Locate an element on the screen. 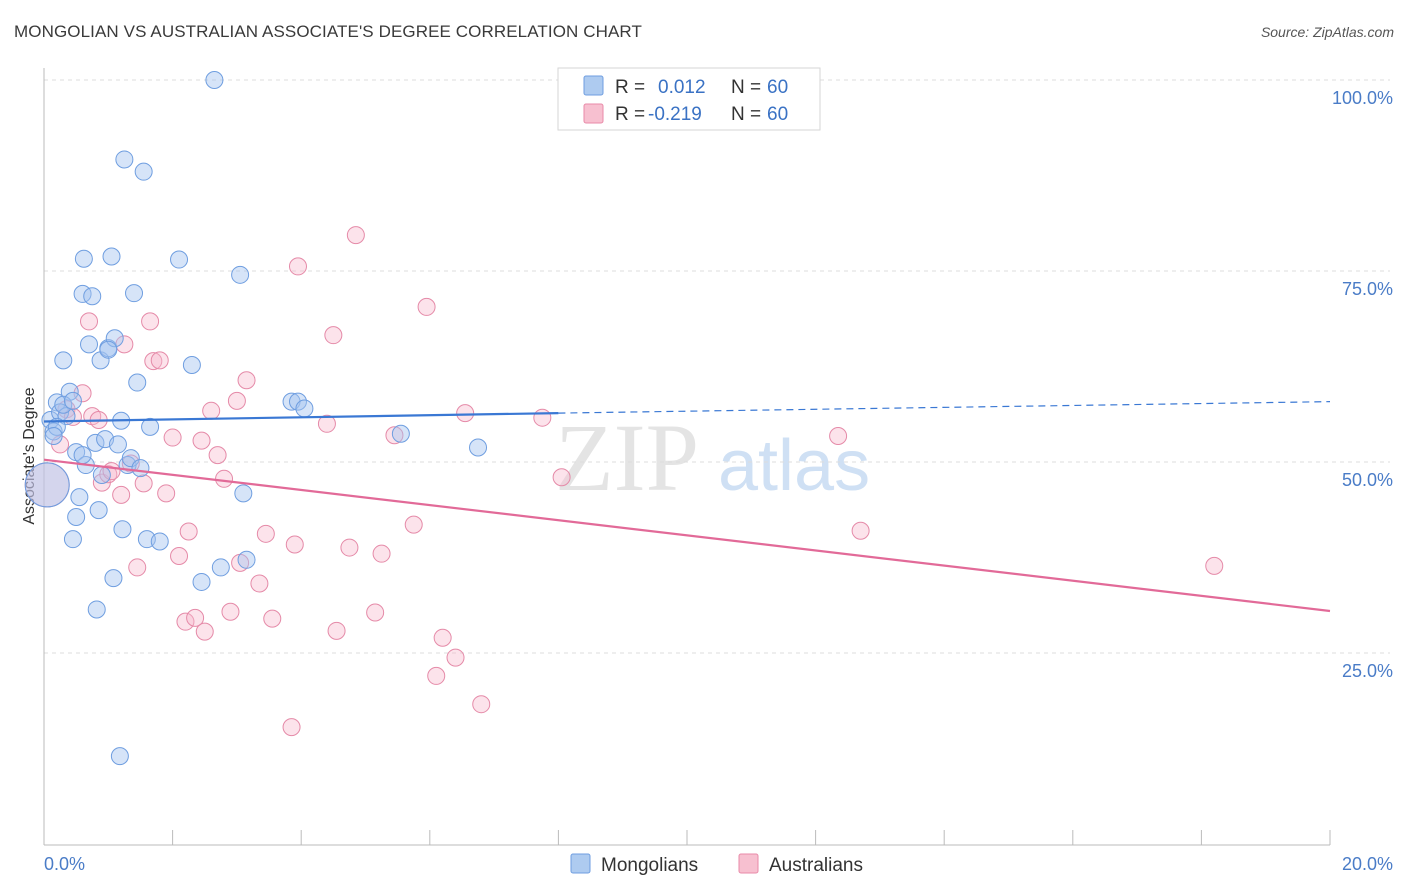 Image resolution: width=1406 pixels, height=892 pixels. legend-swatch-mongolians is located at coordinates (593, 85).